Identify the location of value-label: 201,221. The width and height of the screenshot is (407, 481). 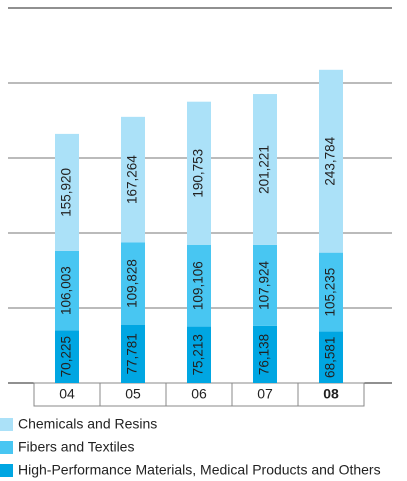
(264, 169).